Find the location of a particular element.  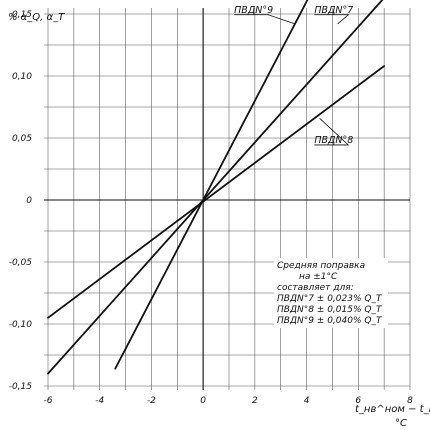

x-tick-label: 0 is located at coordinates (203, 401).